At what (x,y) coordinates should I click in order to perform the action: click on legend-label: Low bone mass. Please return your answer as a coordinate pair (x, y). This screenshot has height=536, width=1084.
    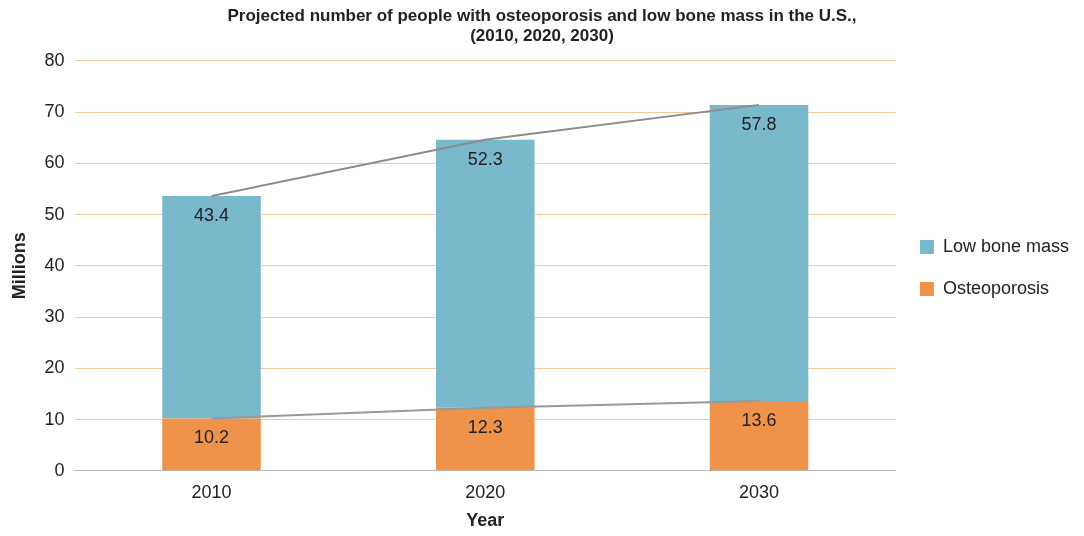
    Looking at the image, I should click on (1006, 245).